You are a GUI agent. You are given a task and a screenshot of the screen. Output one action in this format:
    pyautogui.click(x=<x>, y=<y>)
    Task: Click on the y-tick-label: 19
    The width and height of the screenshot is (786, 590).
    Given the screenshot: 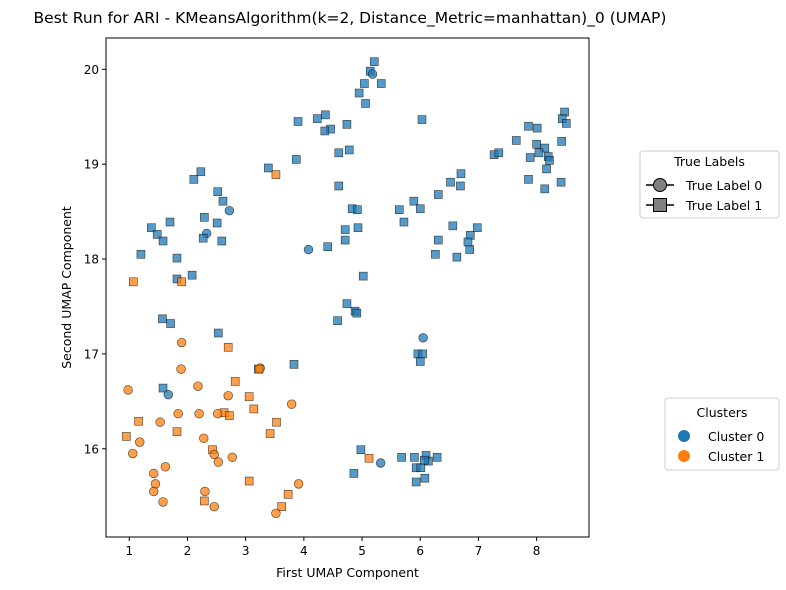 What is the action you would take?
    pyautogui.click(x=91, y=165)
    